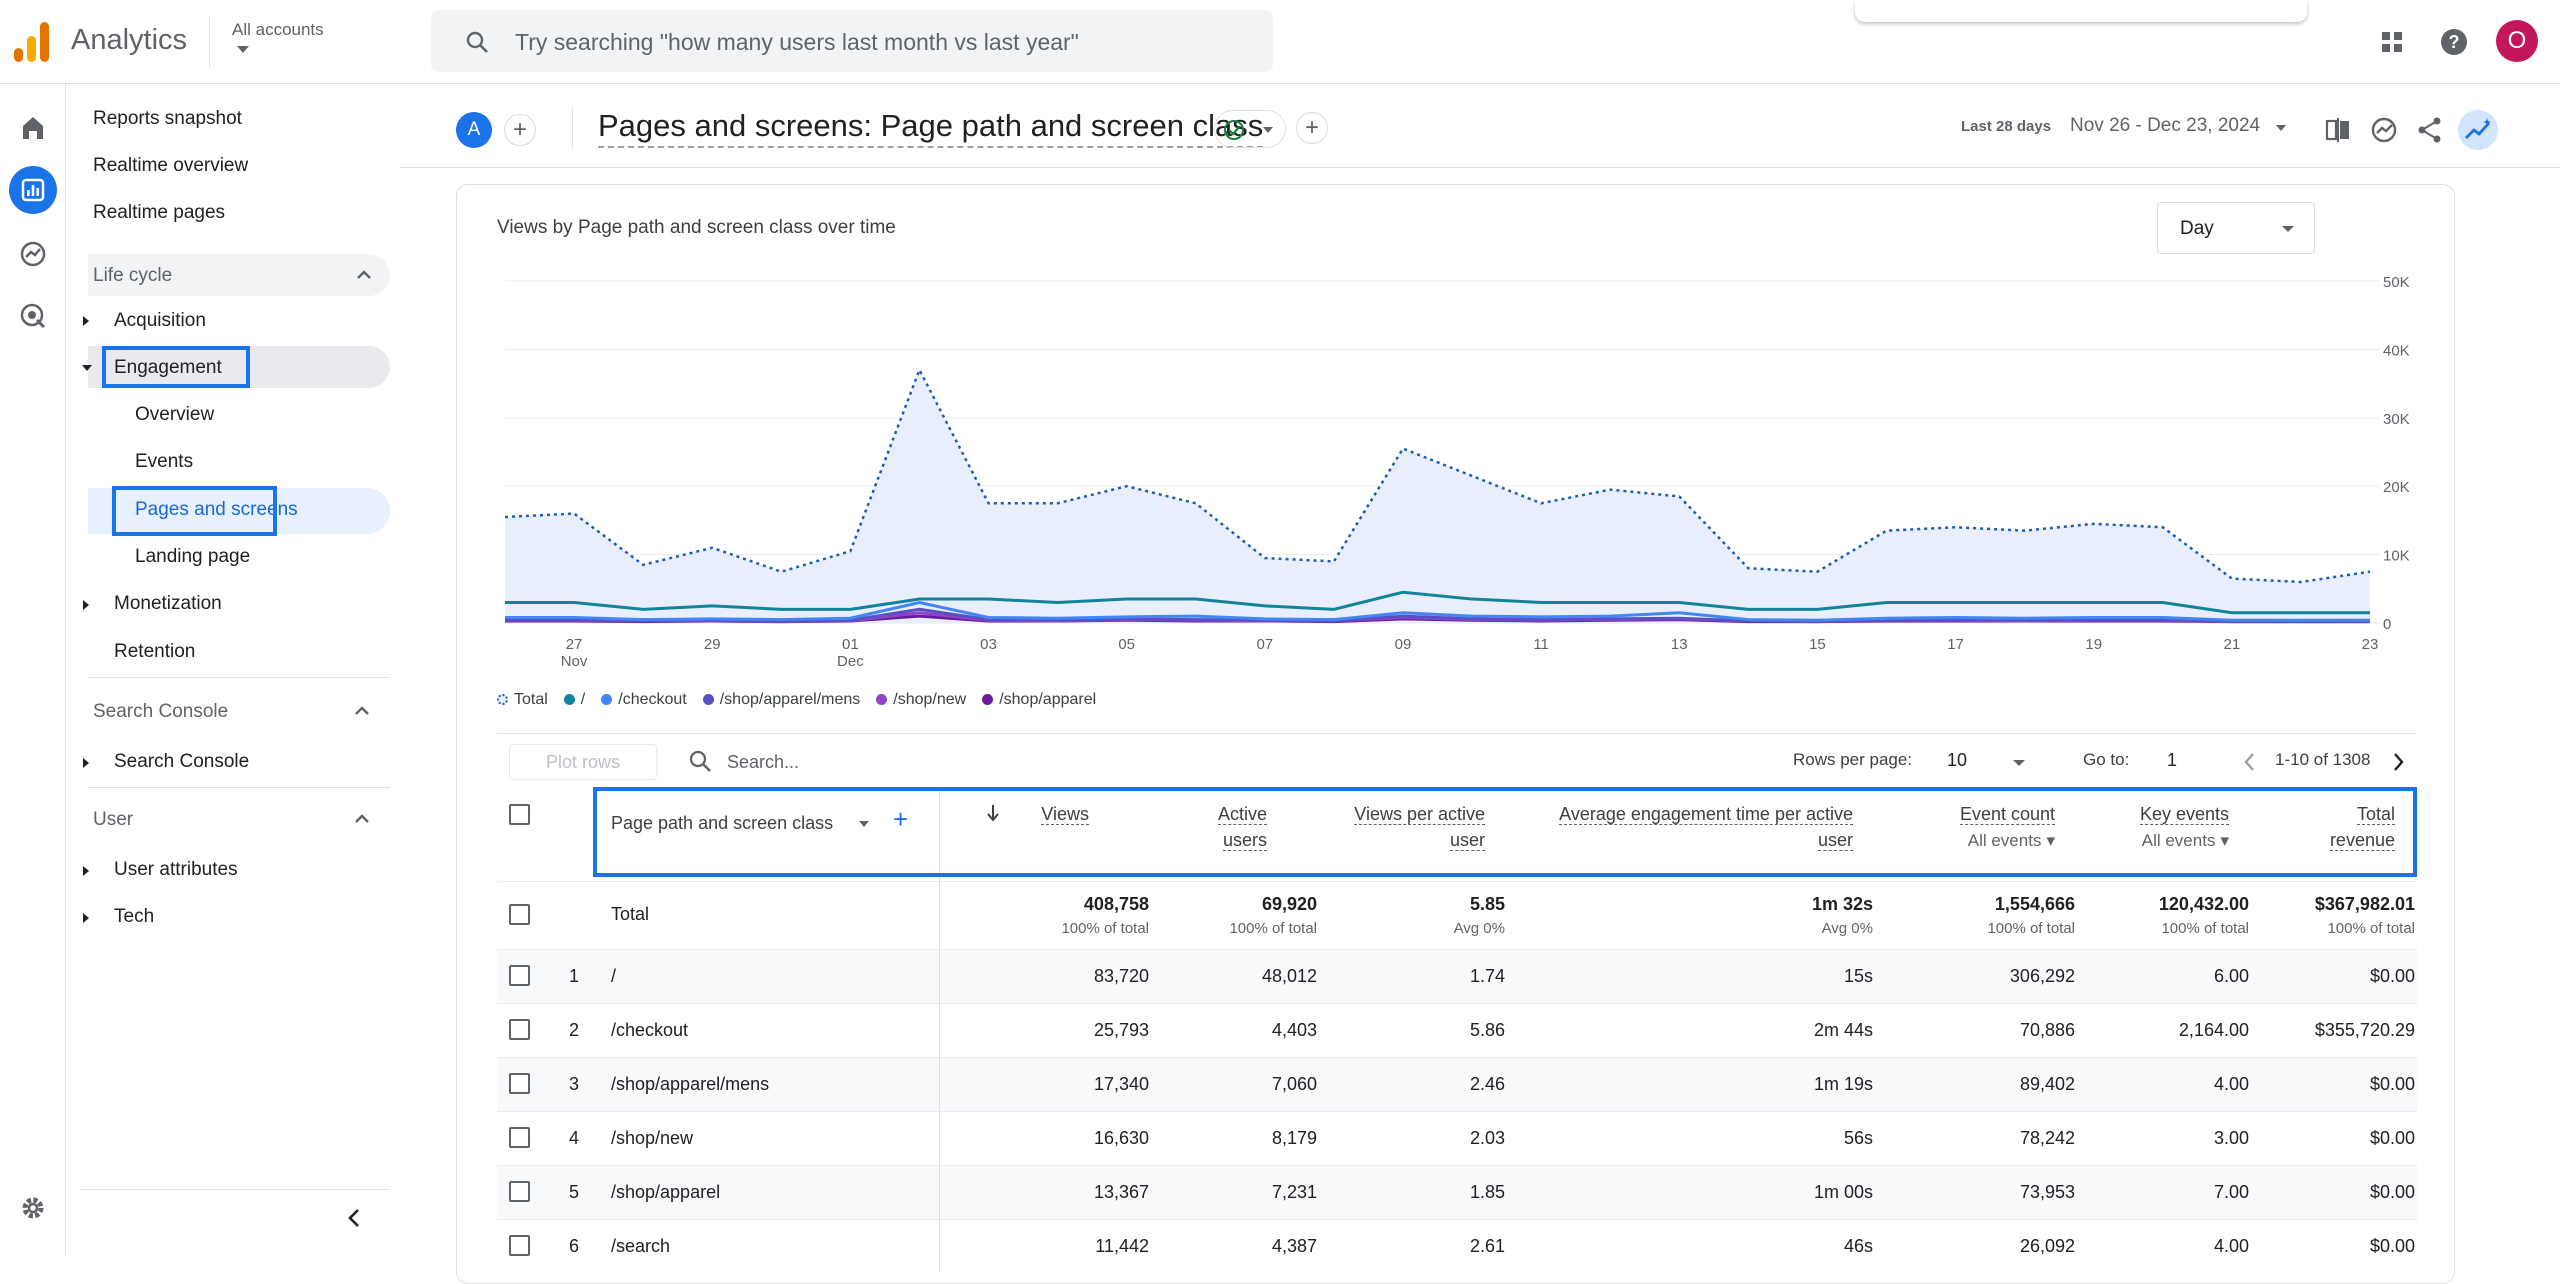  What do you see at coordinates (2184, 827) in the screenshot?
I see `col-key-events: Key events All events ▾` at bounding box center [2184, 827].